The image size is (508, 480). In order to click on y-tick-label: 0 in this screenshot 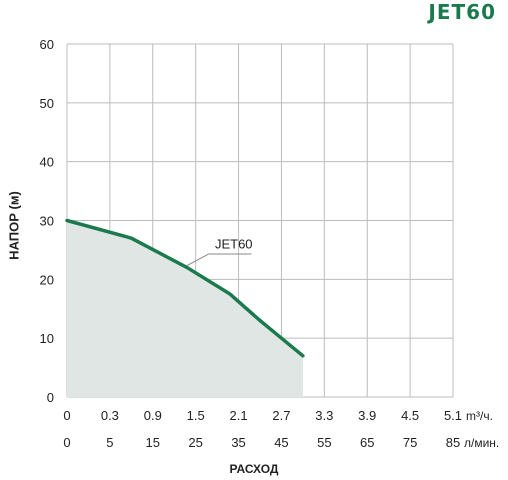, I will do `click(50, 397)`.